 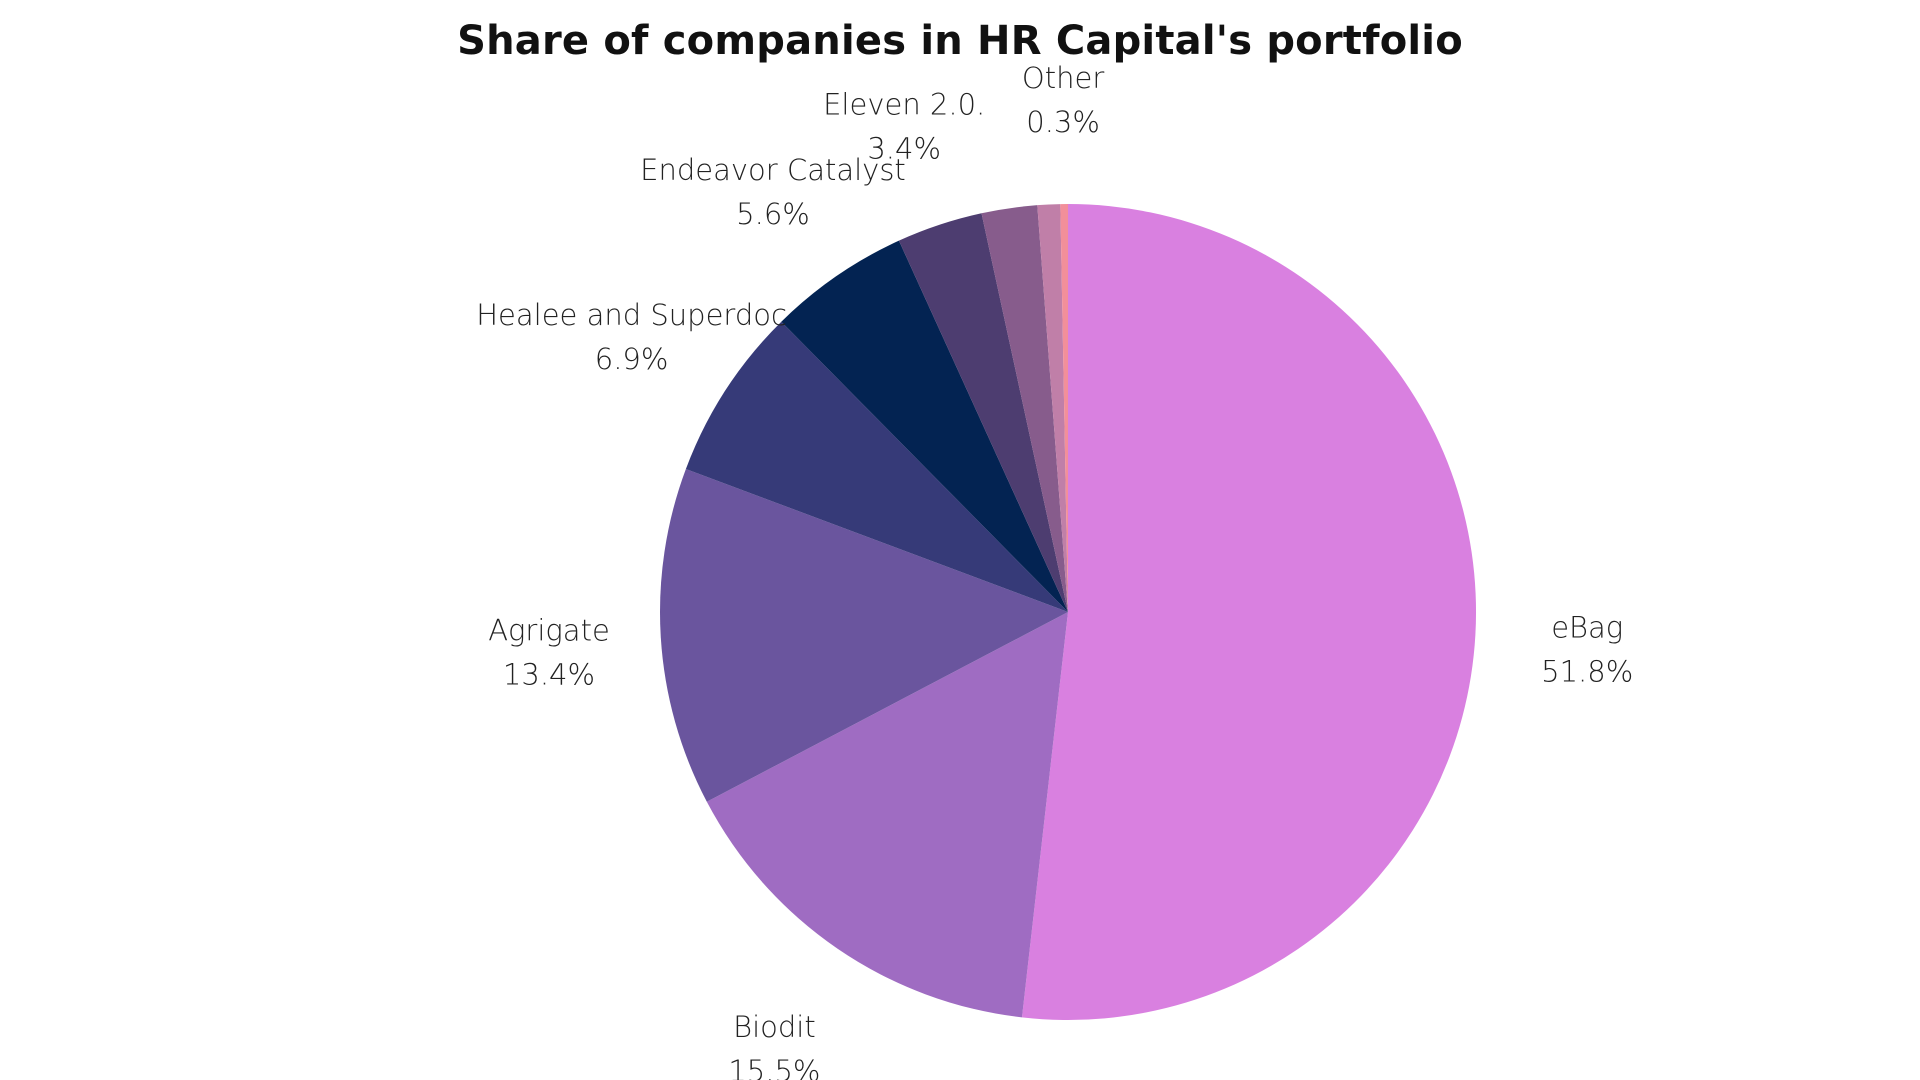 I want to click on pie-slice-endeavor-catalyst, so click(x=924, y=426).